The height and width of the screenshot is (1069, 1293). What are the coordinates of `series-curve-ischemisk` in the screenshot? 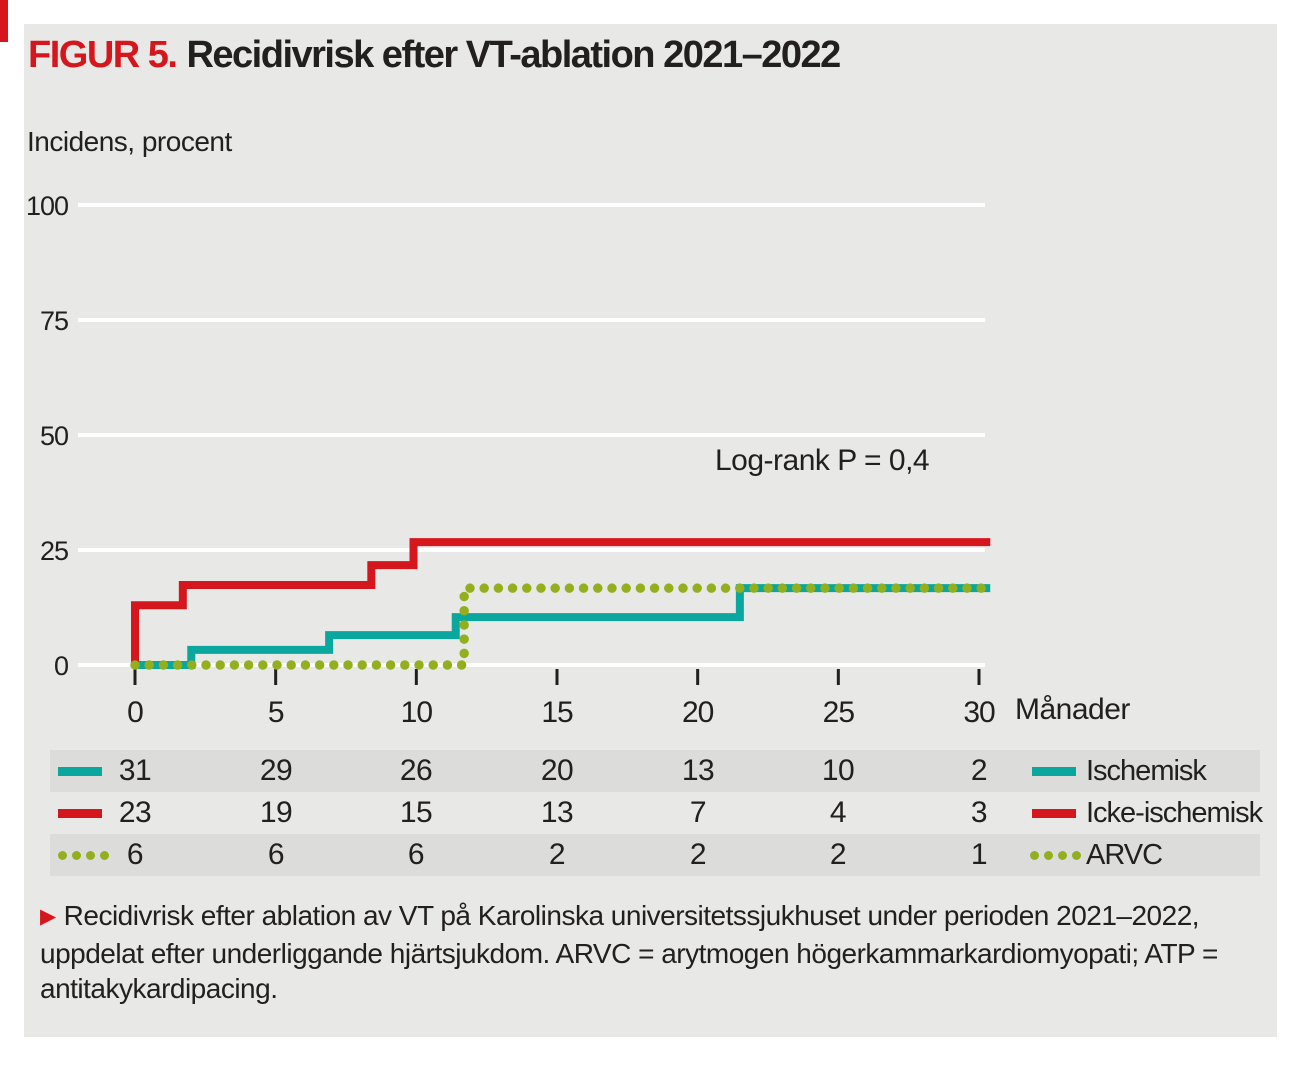 It's located at (563, 626).